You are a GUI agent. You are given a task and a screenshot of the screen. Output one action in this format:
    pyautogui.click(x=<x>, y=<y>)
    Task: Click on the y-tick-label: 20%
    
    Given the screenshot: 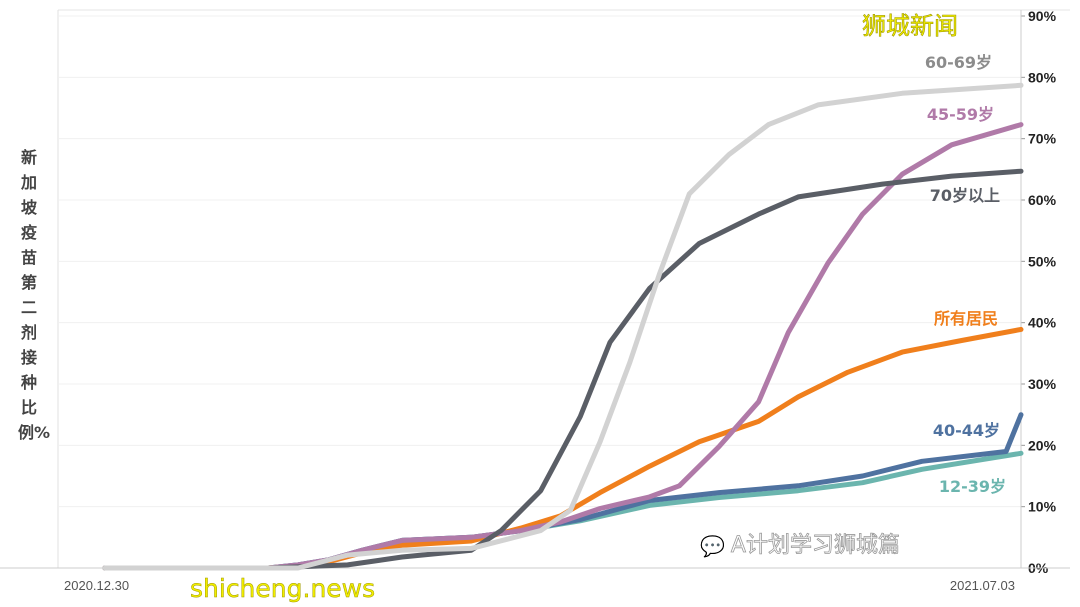 What is the action you would take?
    pyautogui.click(x=1042, y=445)
    